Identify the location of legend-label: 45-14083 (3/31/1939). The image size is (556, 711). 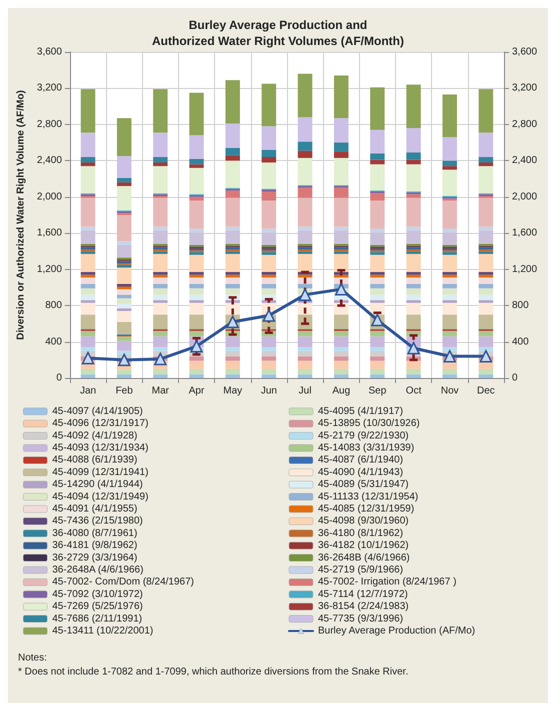
(366, 448).